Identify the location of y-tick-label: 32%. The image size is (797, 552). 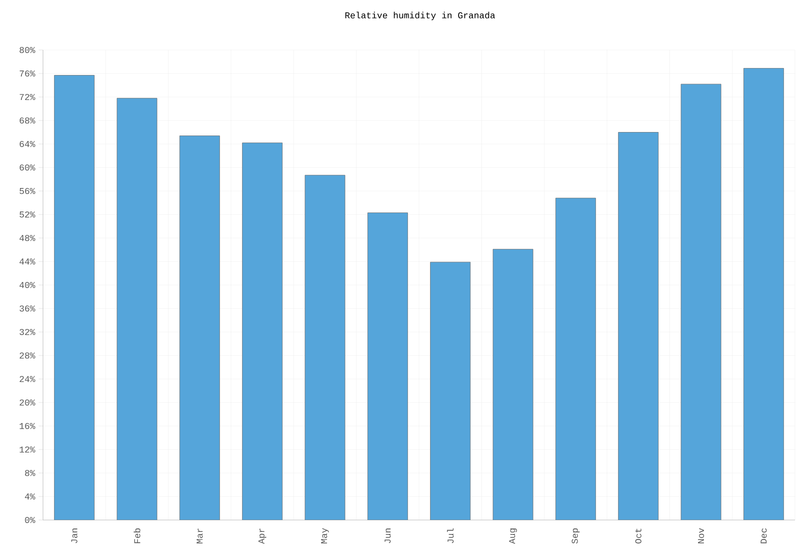
(28, 332).